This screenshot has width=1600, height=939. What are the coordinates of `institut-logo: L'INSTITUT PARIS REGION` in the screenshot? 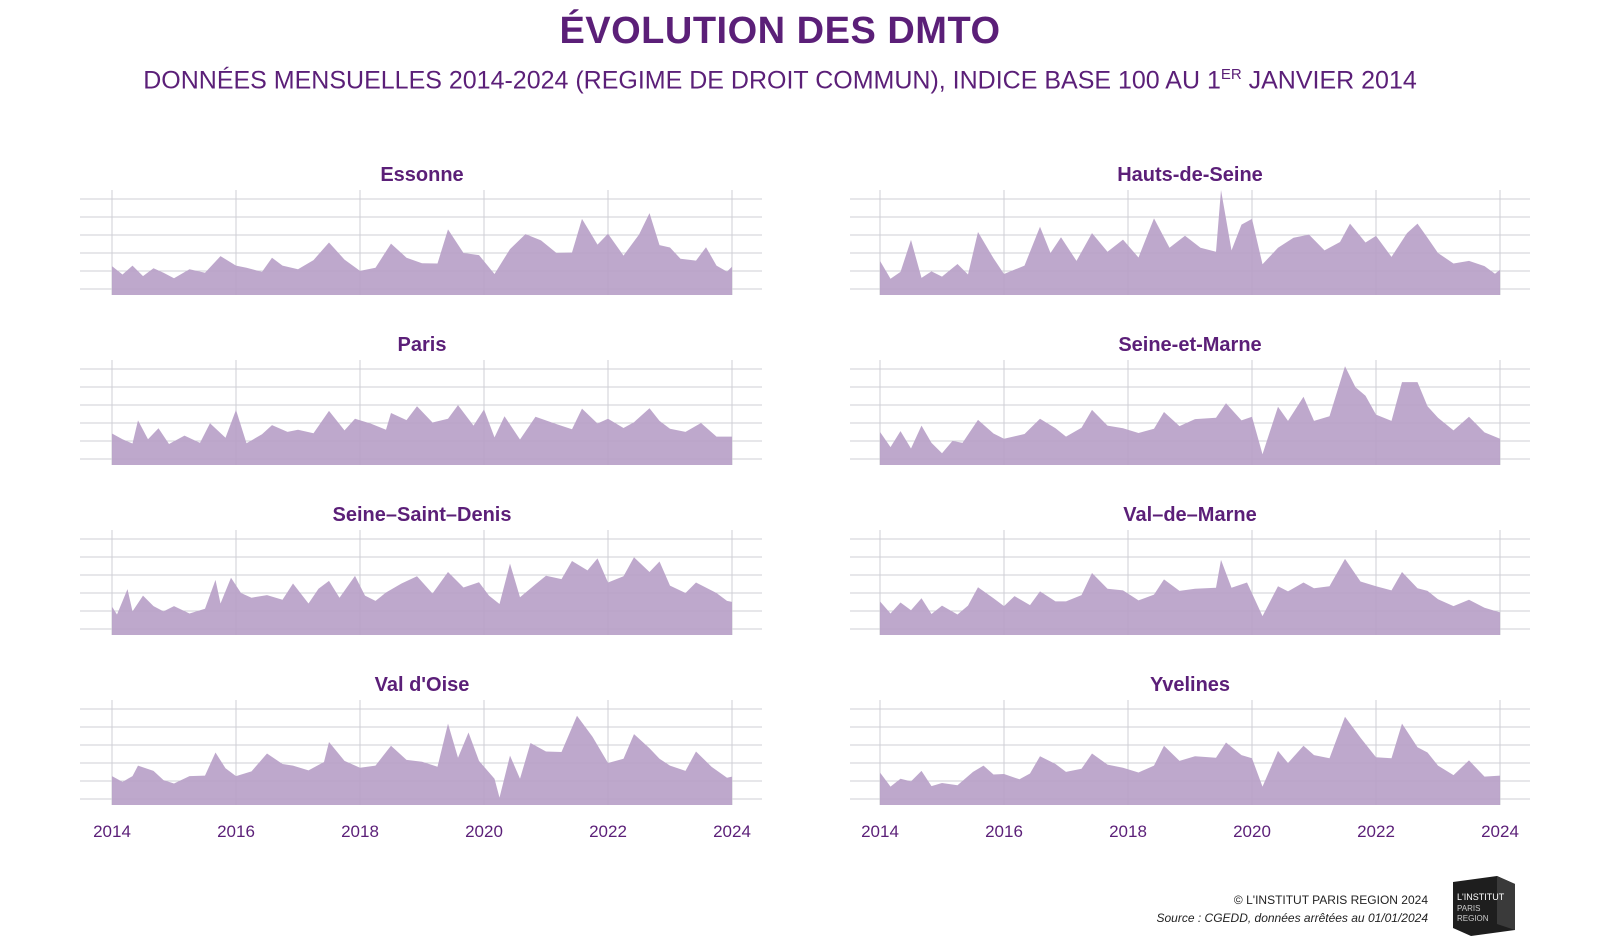 It's located at (1484, 906).